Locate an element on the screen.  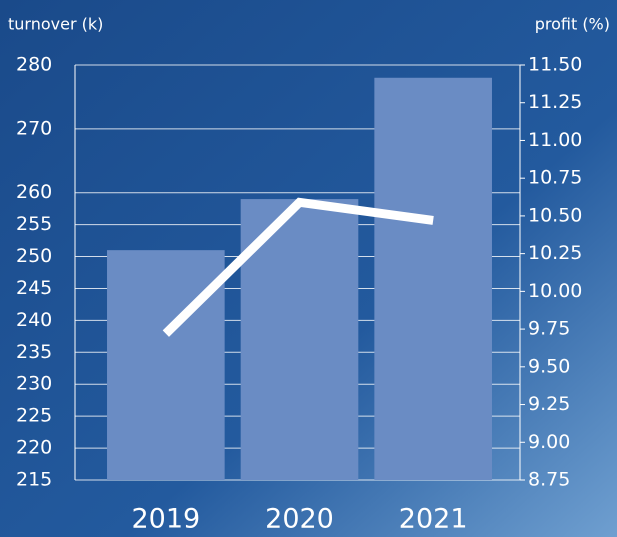
x-tick-label: 2019 is located at coordinates (165, 519).